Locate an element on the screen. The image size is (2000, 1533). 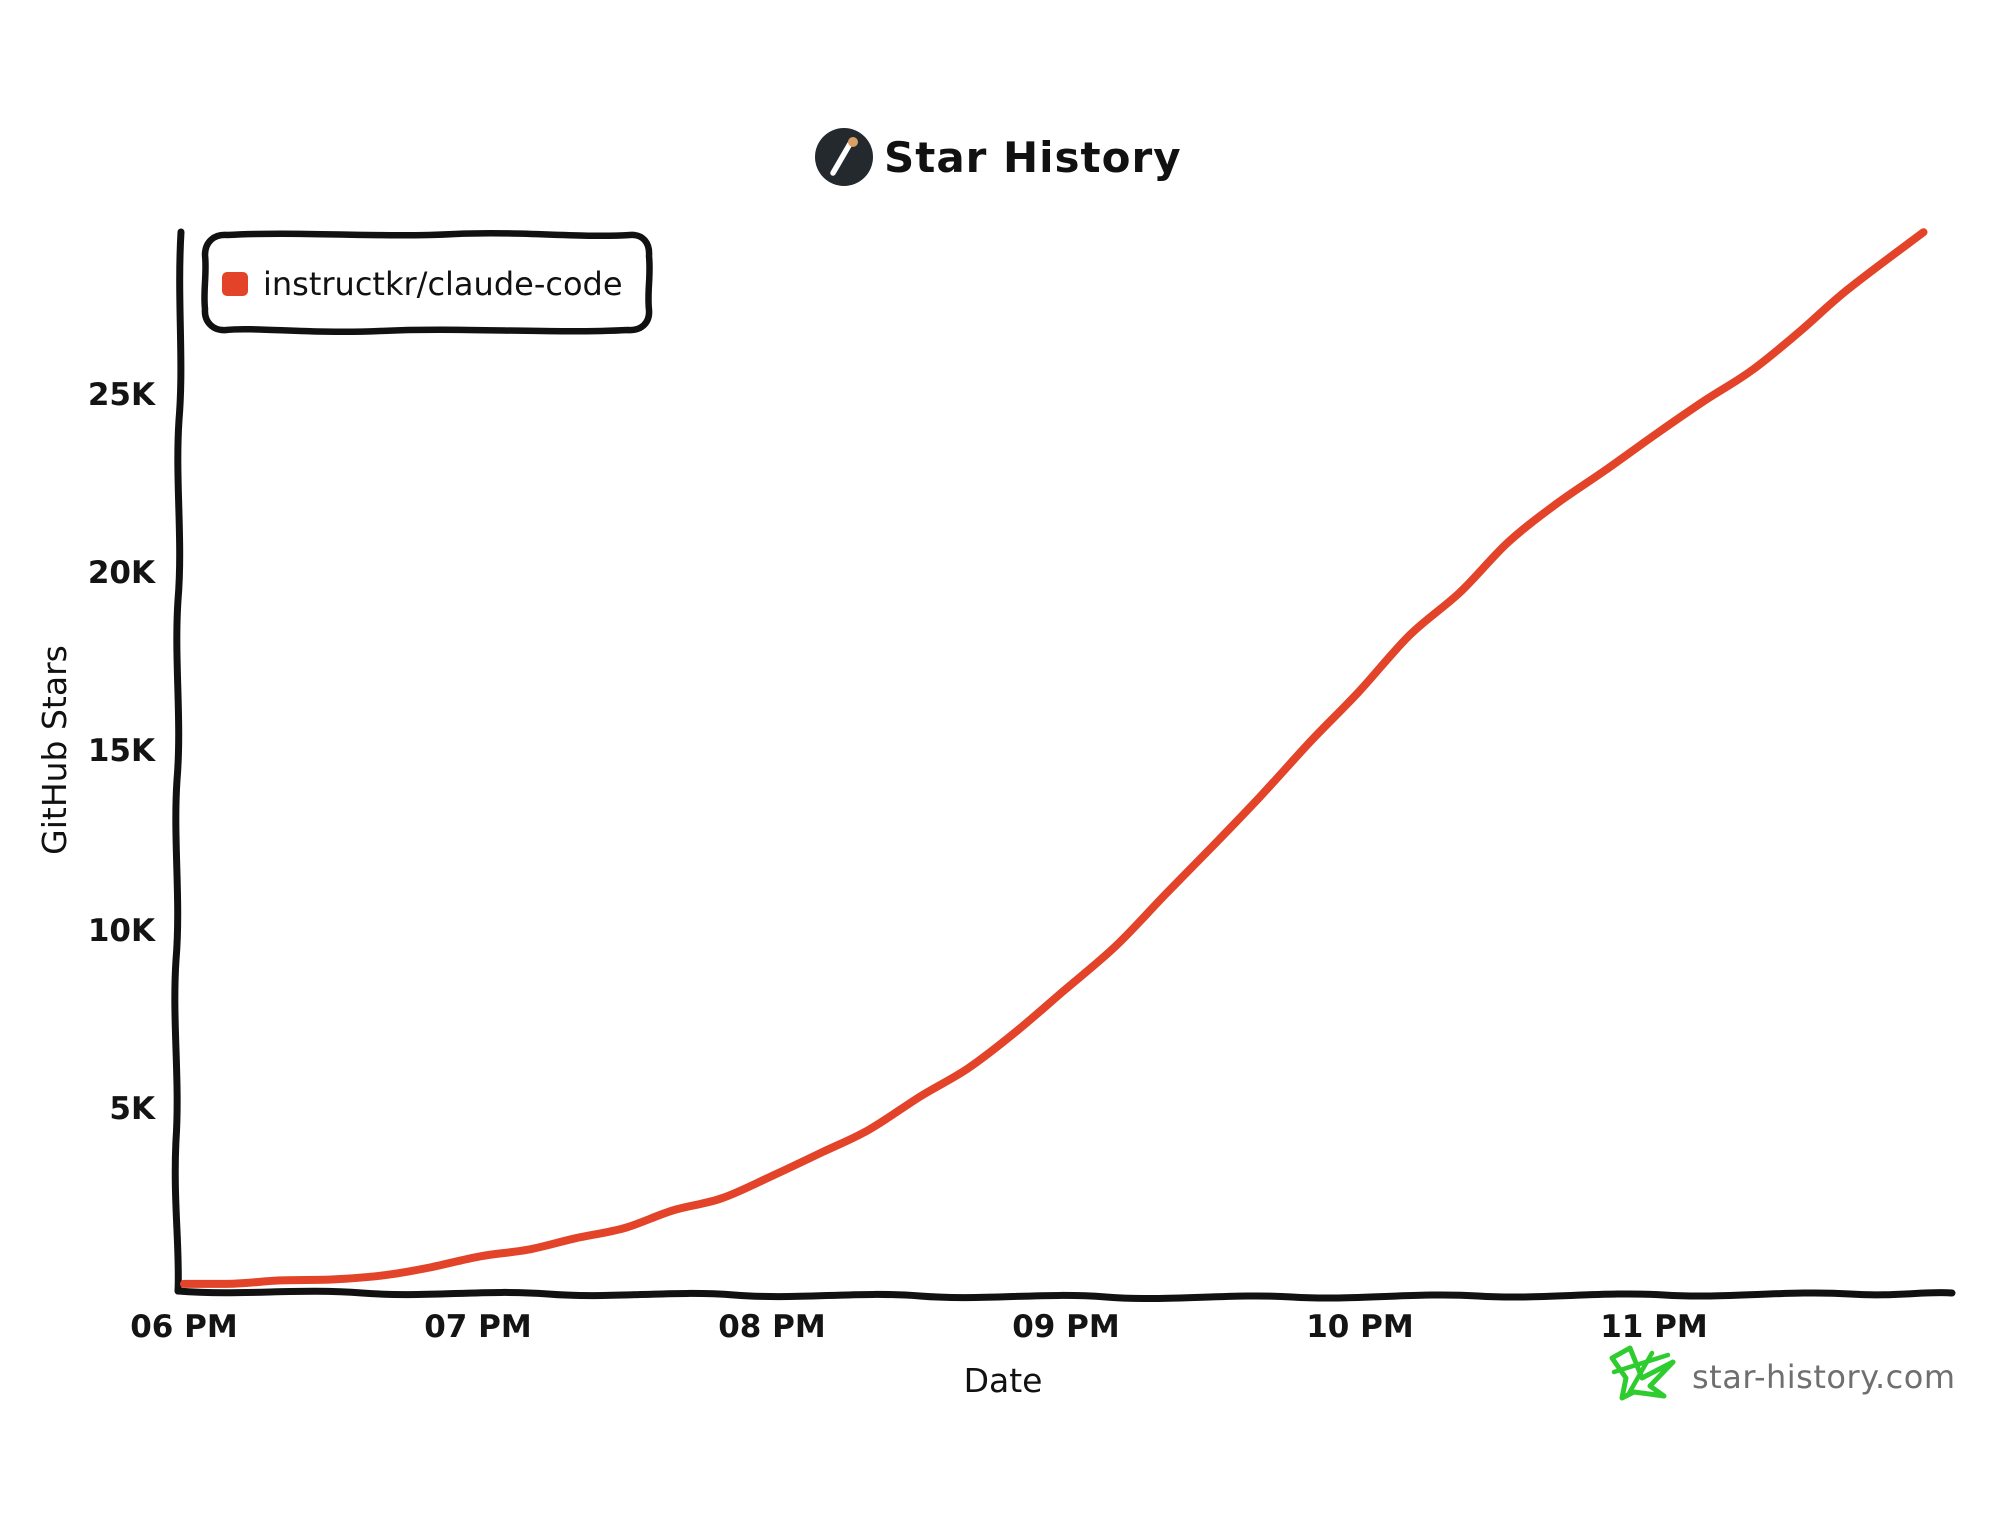
x-axis-line is located at coordinates (1065, 1295).